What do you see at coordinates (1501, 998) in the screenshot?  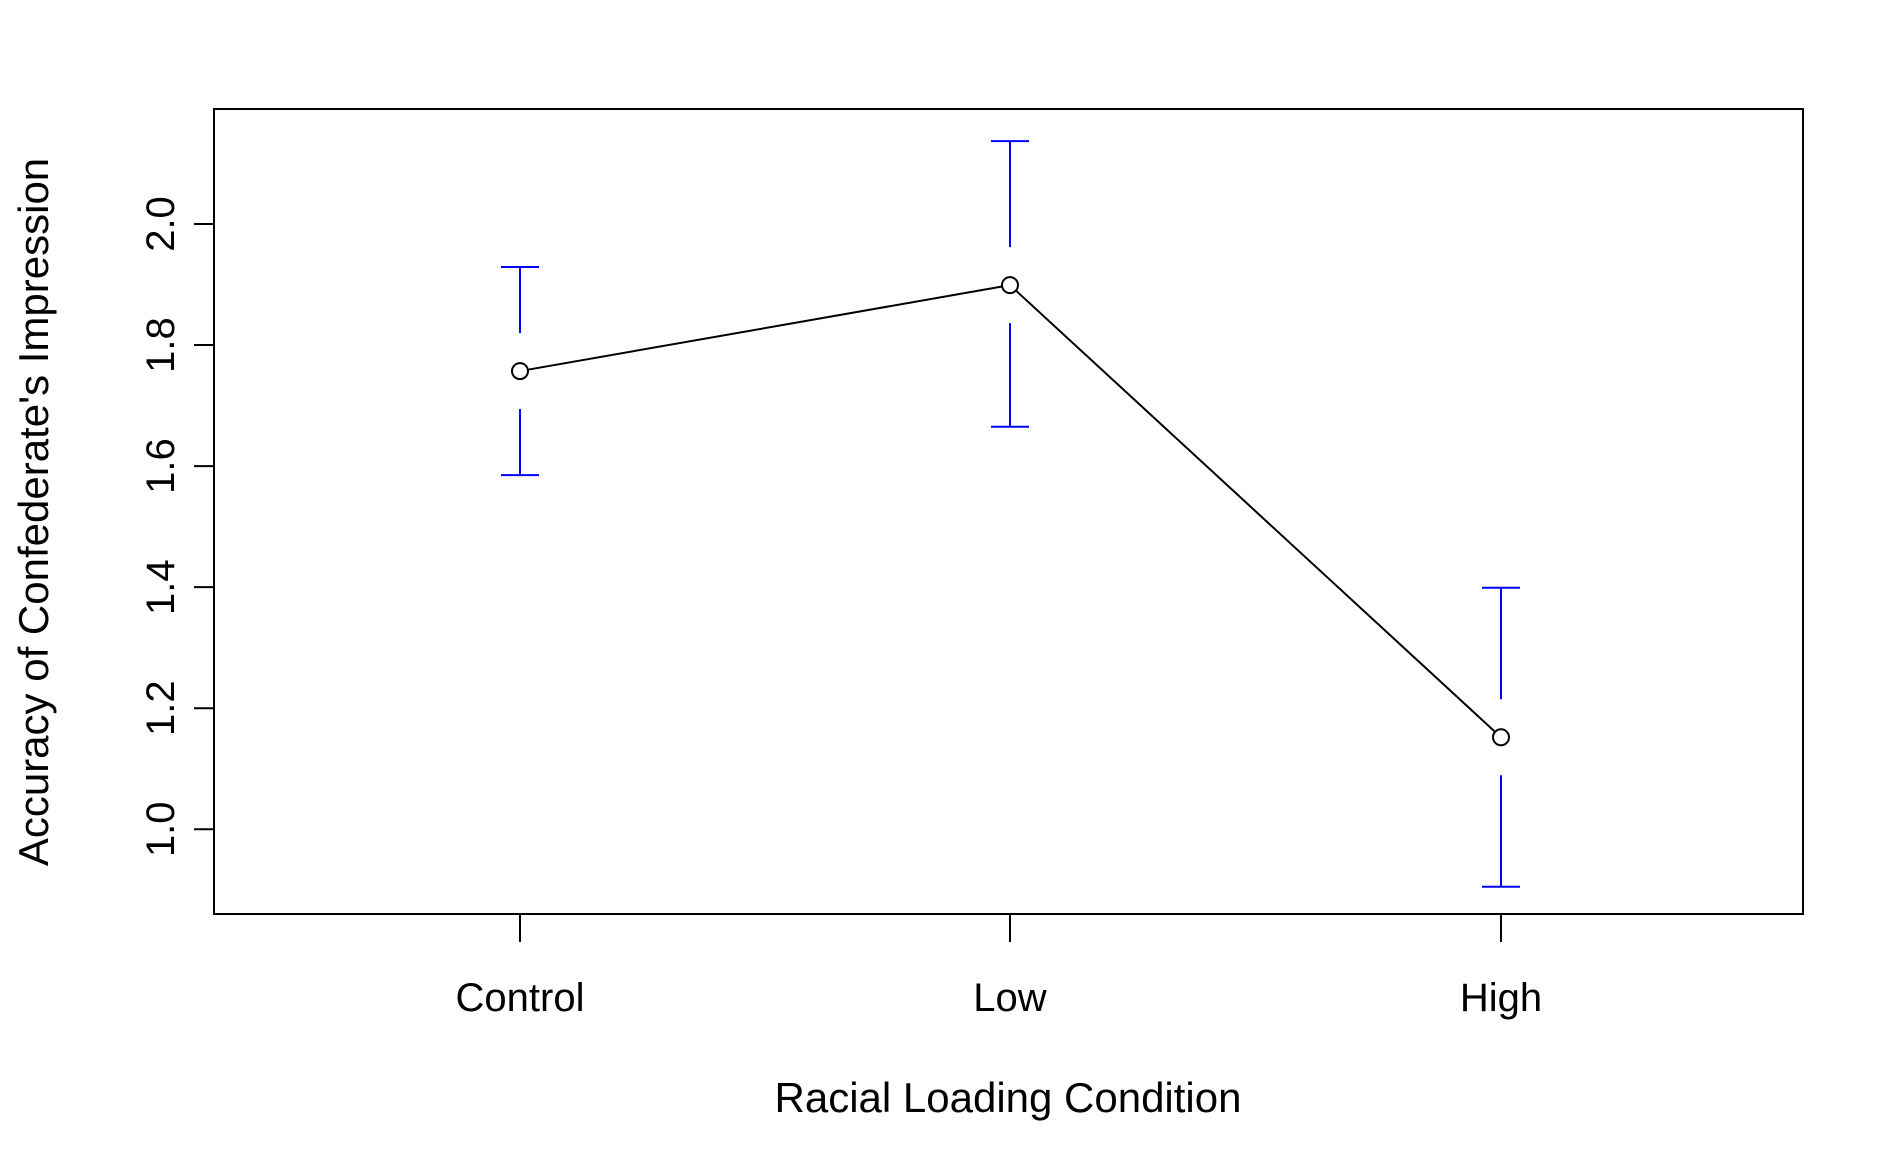 I see `x-tick-label: High` at bounding box center [1501, 998].